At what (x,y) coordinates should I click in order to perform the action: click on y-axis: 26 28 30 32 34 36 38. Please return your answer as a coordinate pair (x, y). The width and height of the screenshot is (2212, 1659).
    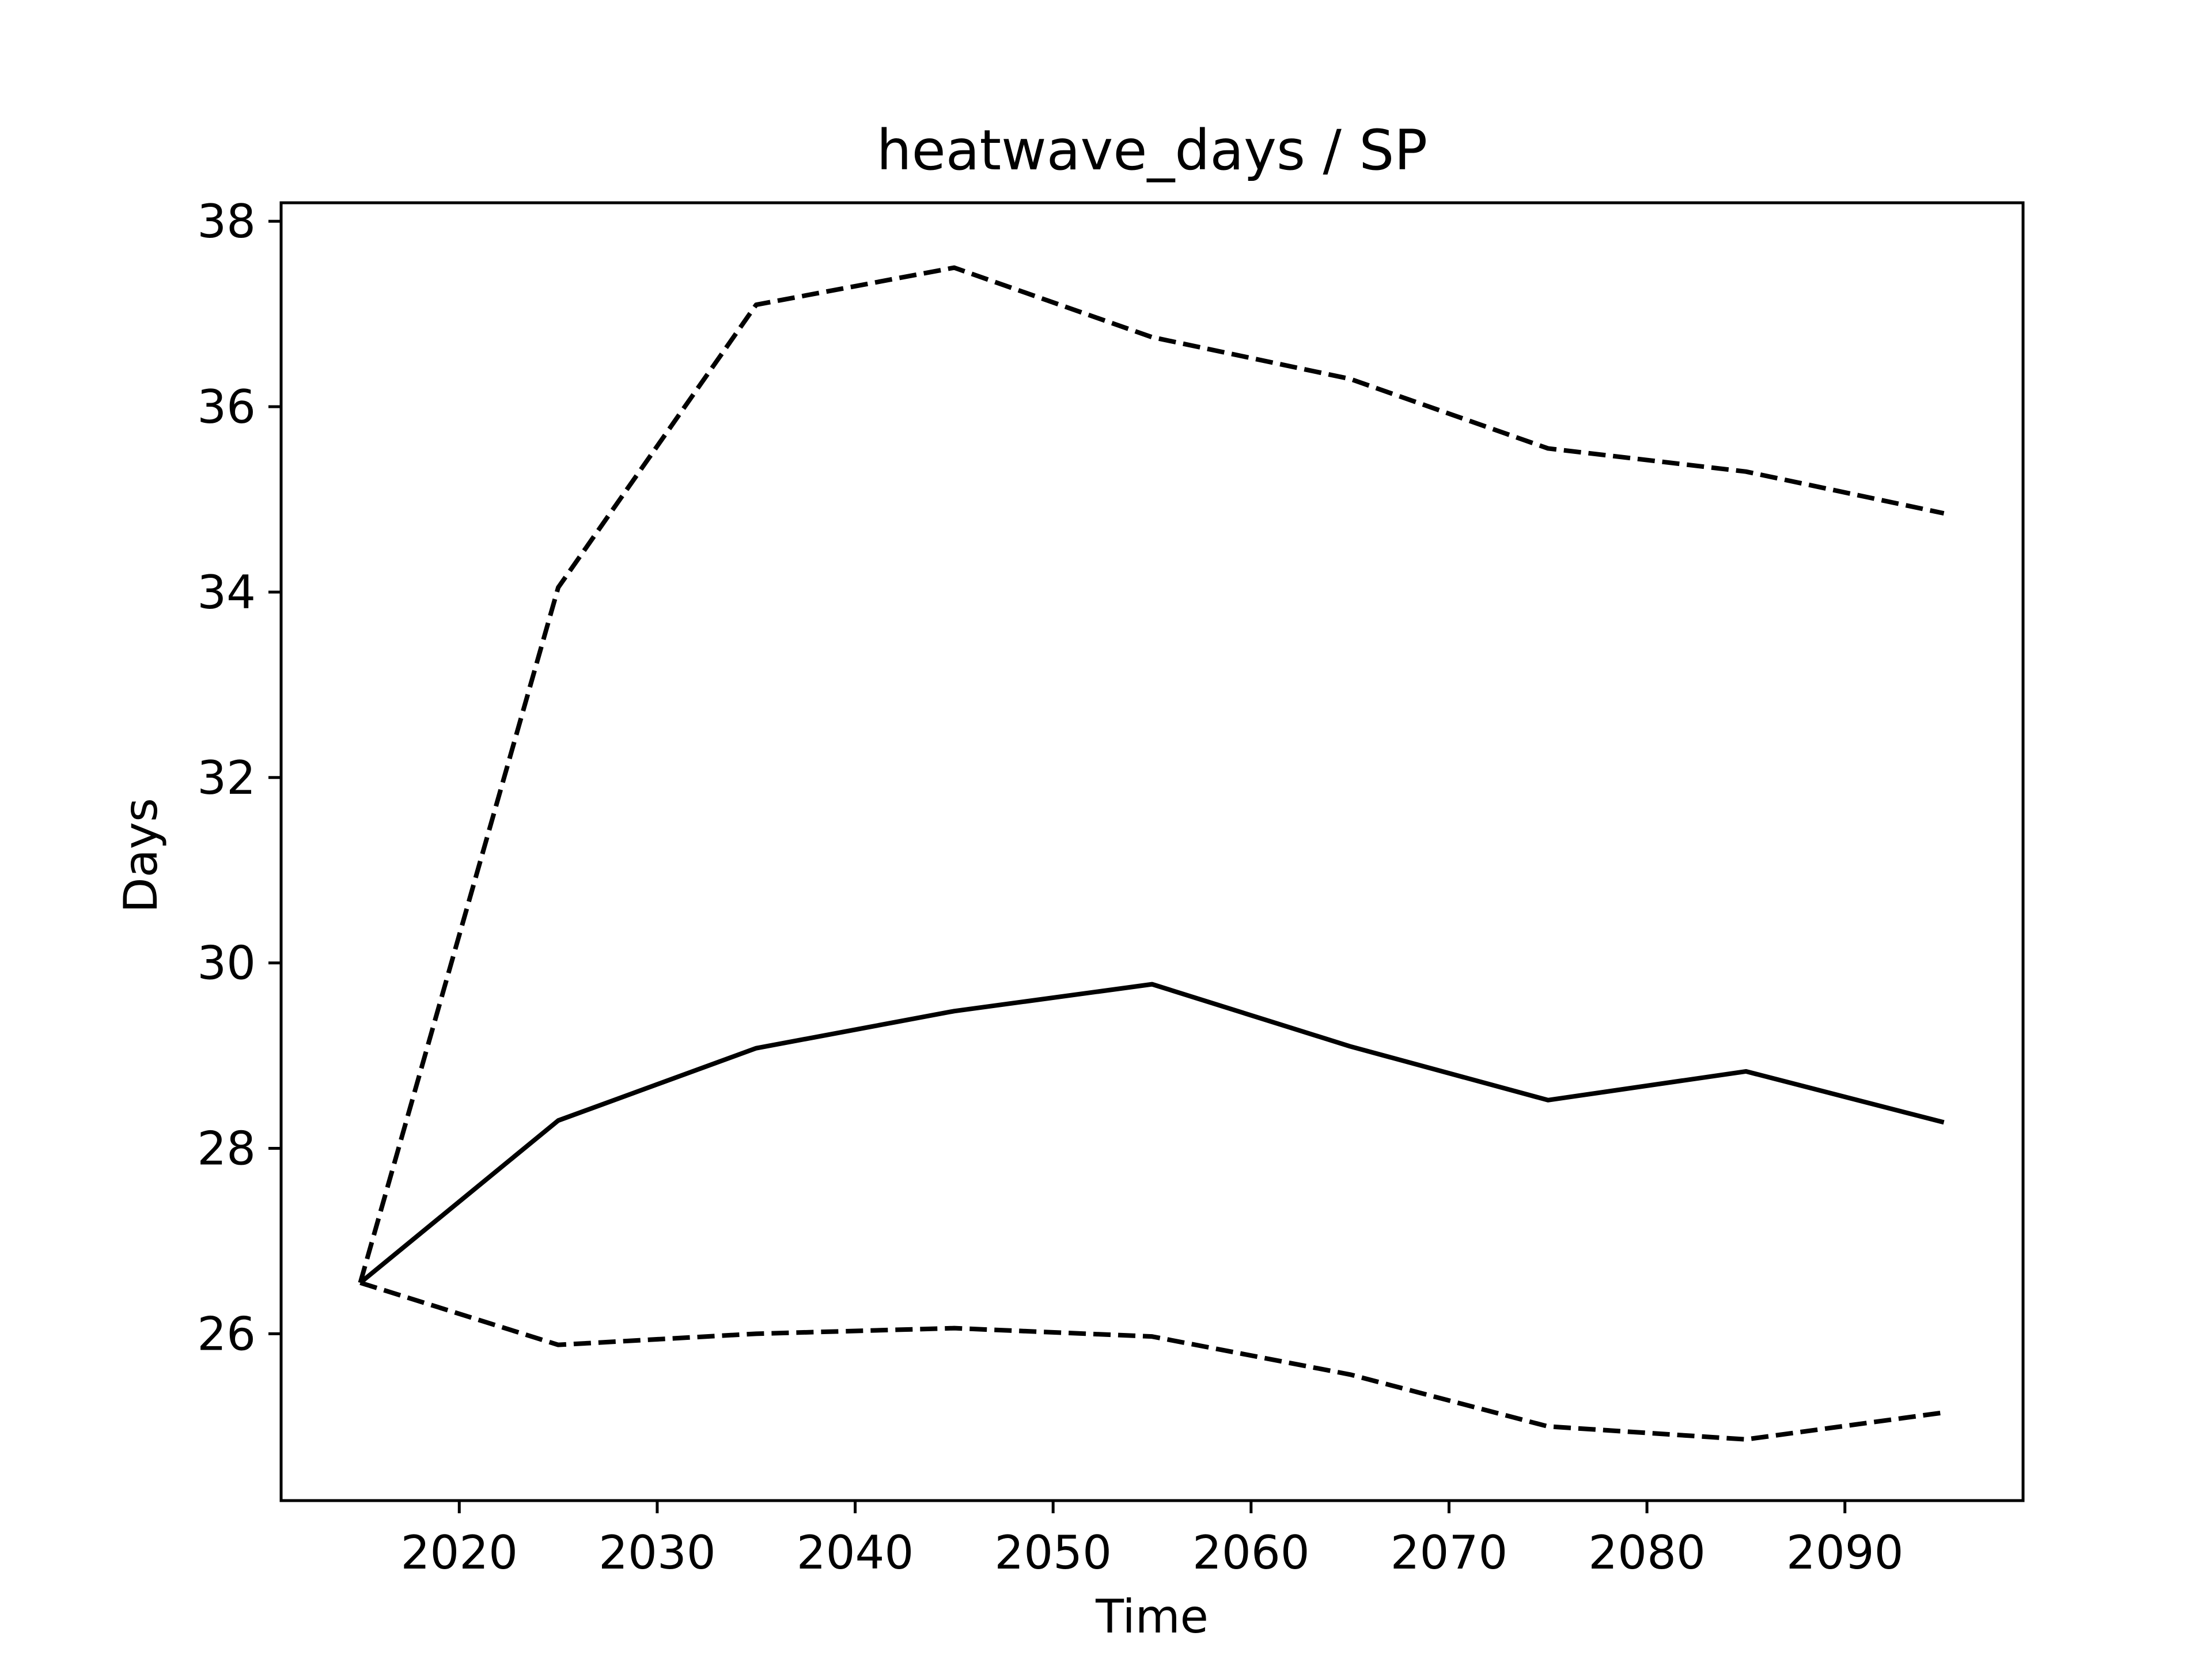
    Looking at the image, I should click on (239, 778).